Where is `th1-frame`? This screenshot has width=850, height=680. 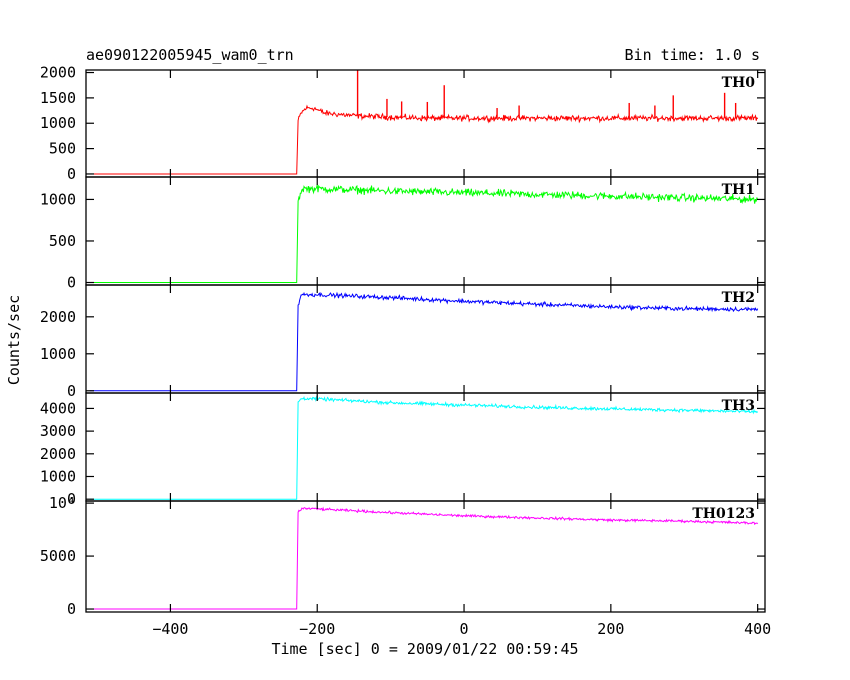
th1-frame is located at coordinates (425, 231).